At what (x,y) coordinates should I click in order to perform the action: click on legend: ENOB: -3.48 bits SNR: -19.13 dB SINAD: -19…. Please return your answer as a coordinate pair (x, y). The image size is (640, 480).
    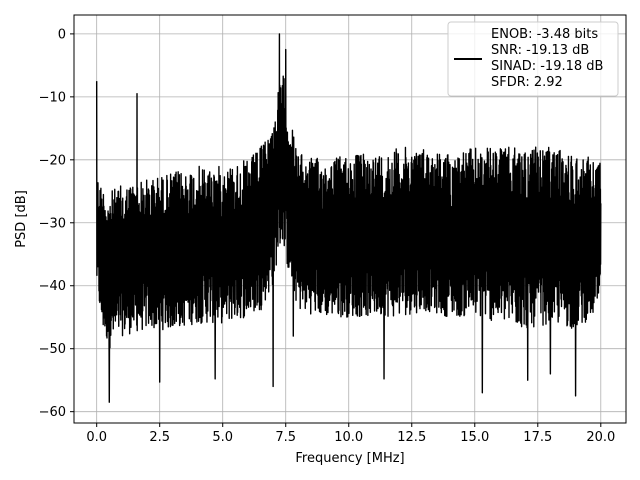
    Looking at the image, I should click on (533, 59).